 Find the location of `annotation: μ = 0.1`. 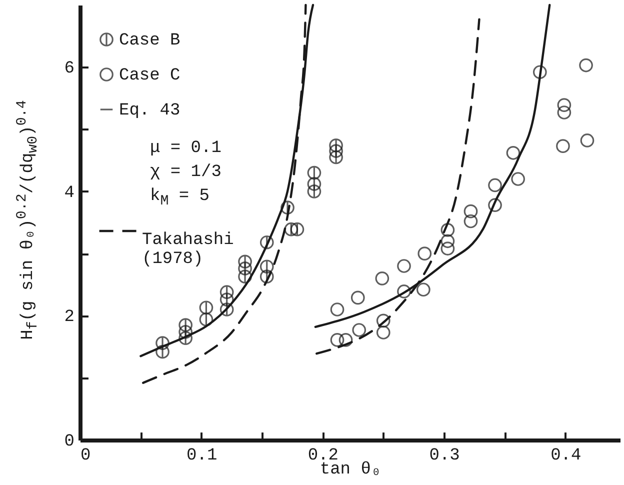

annotation: μ = 0.1 is located at coordinates (186, 149).